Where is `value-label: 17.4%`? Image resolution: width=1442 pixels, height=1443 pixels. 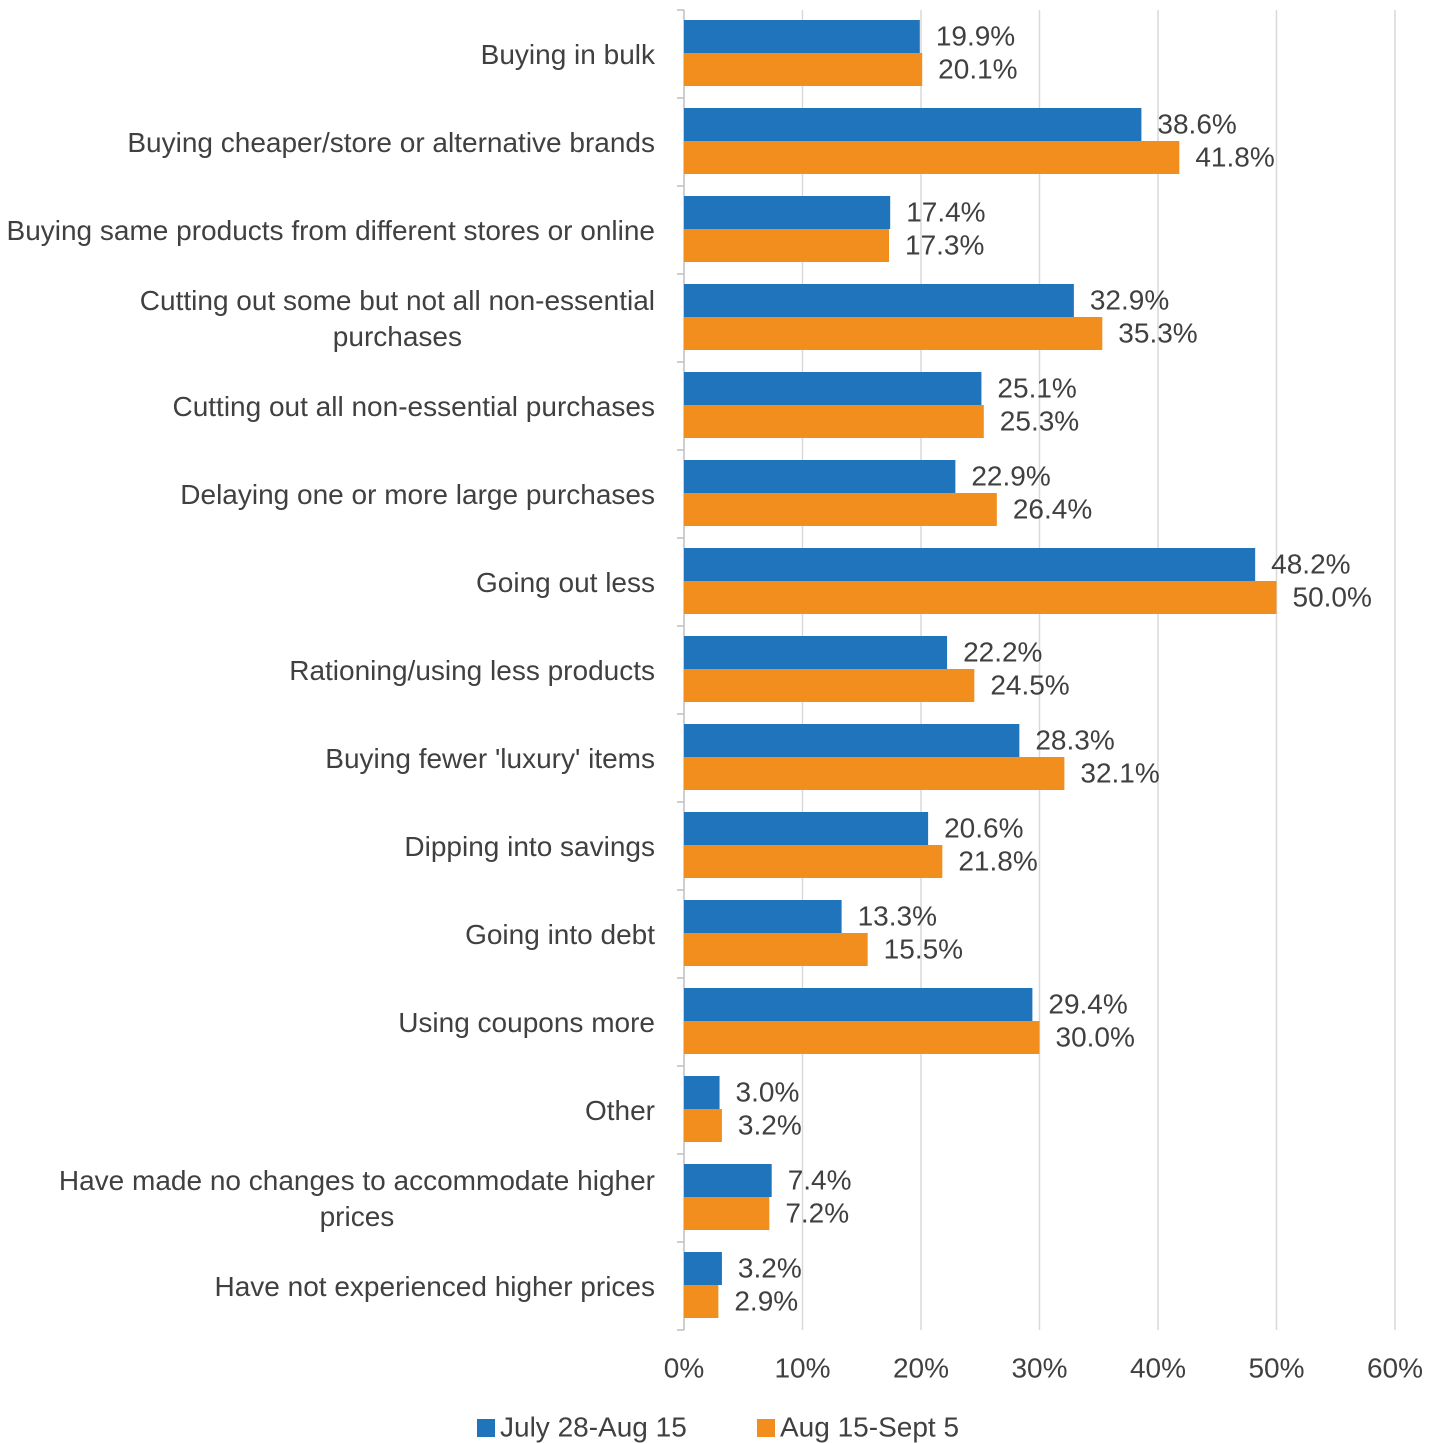
value-label: 17.4% is located at coordinates (945, 211).